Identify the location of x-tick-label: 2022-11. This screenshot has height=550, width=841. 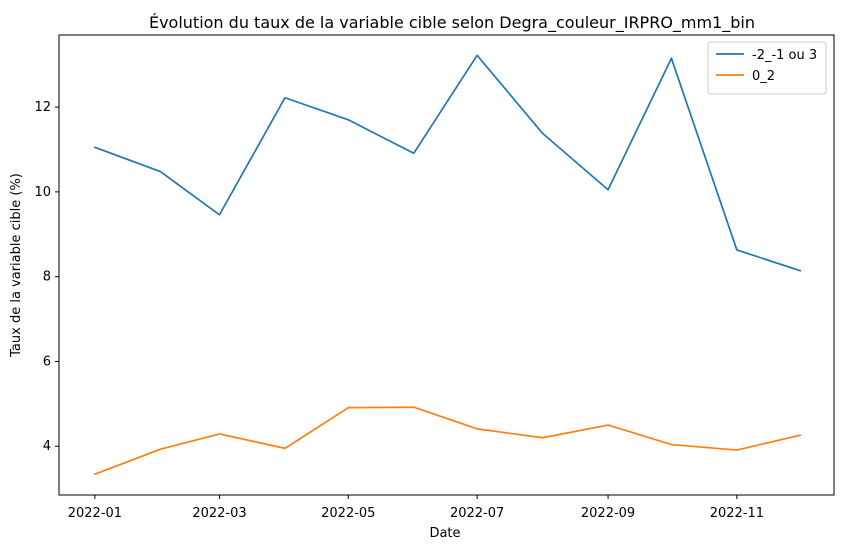
(737, 513).